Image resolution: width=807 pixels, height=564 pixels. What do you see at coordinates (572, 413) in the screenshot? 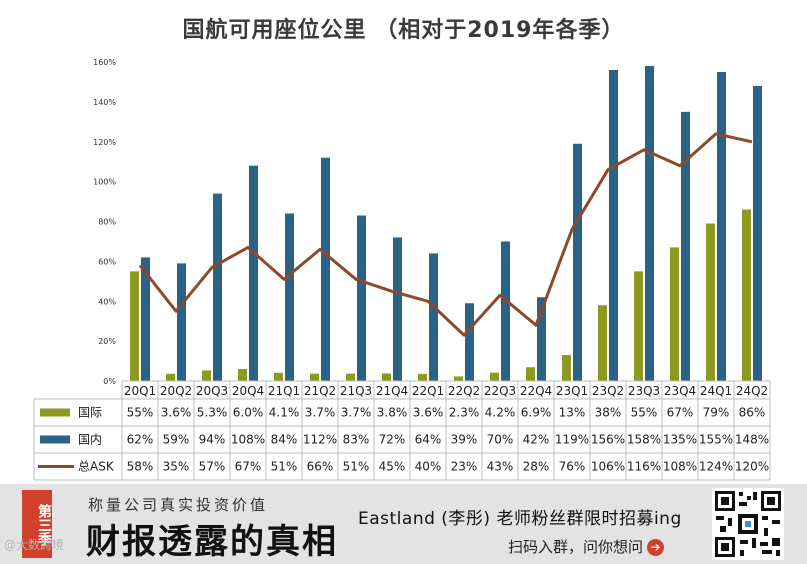
I see `table-cell-value: 13%` at bounding box center [572, 413].